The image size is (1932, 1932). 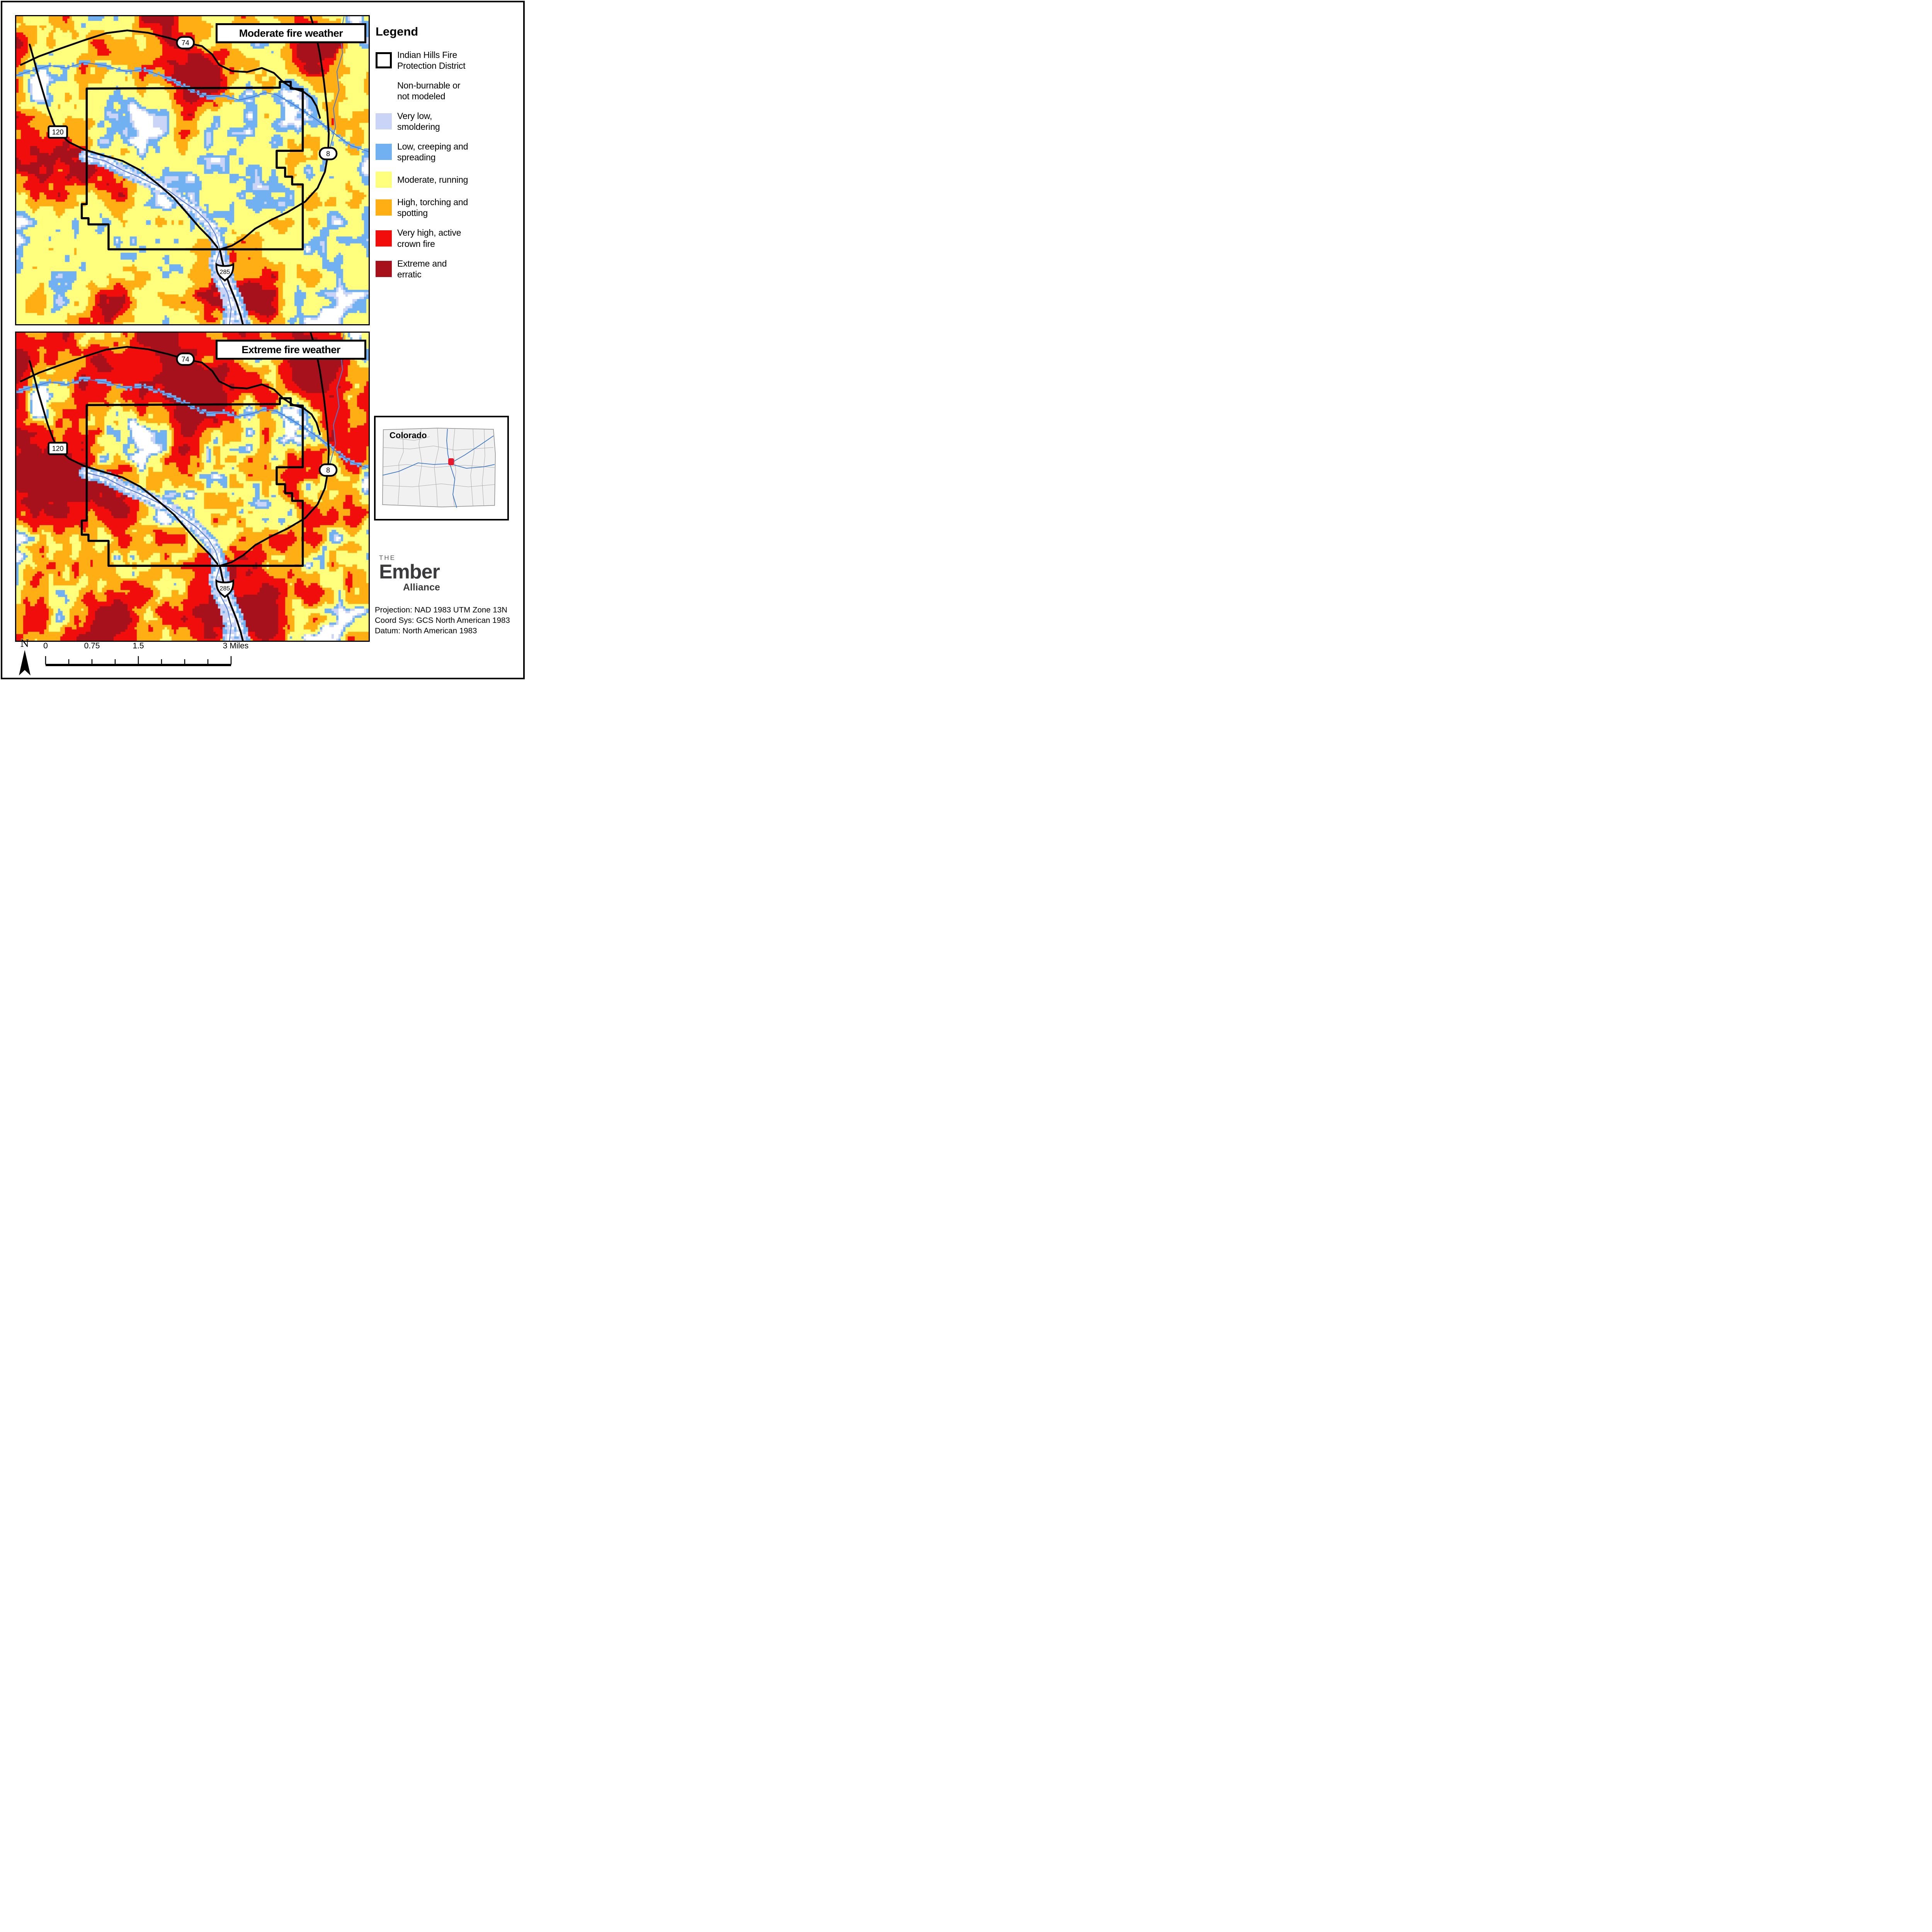 I want to click on map-title-extreme: Extreme fire weather, so click(x=291, y=350).